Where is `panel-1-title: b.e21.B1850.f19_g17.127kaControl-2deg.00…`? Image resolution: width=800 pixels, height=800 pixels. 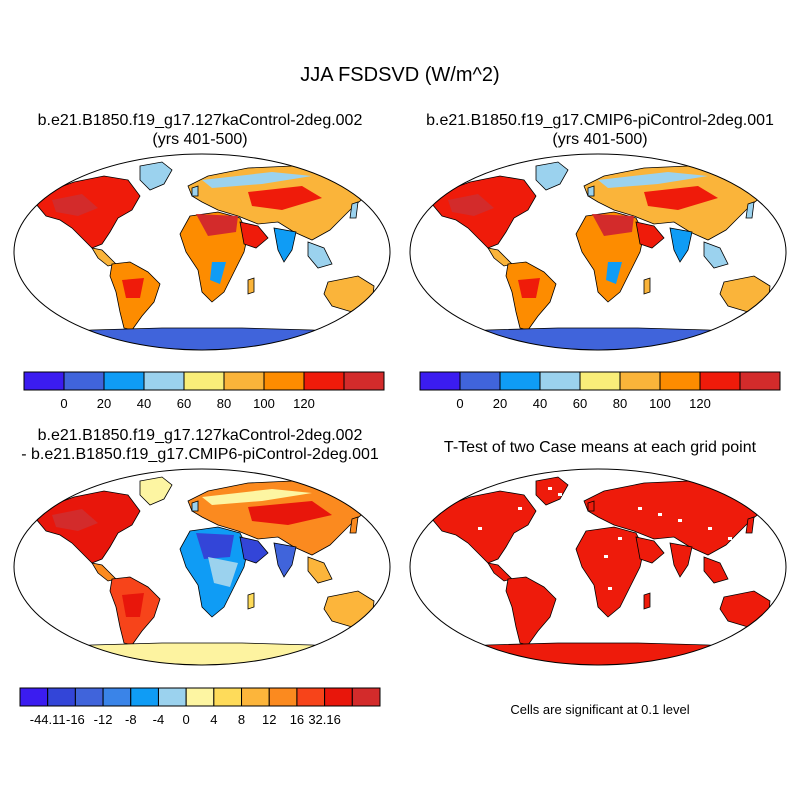
panel-1-title: b.e21.B1850.f19_g17.127kaControl-2deg.00… is located at coordinates (200, 130).